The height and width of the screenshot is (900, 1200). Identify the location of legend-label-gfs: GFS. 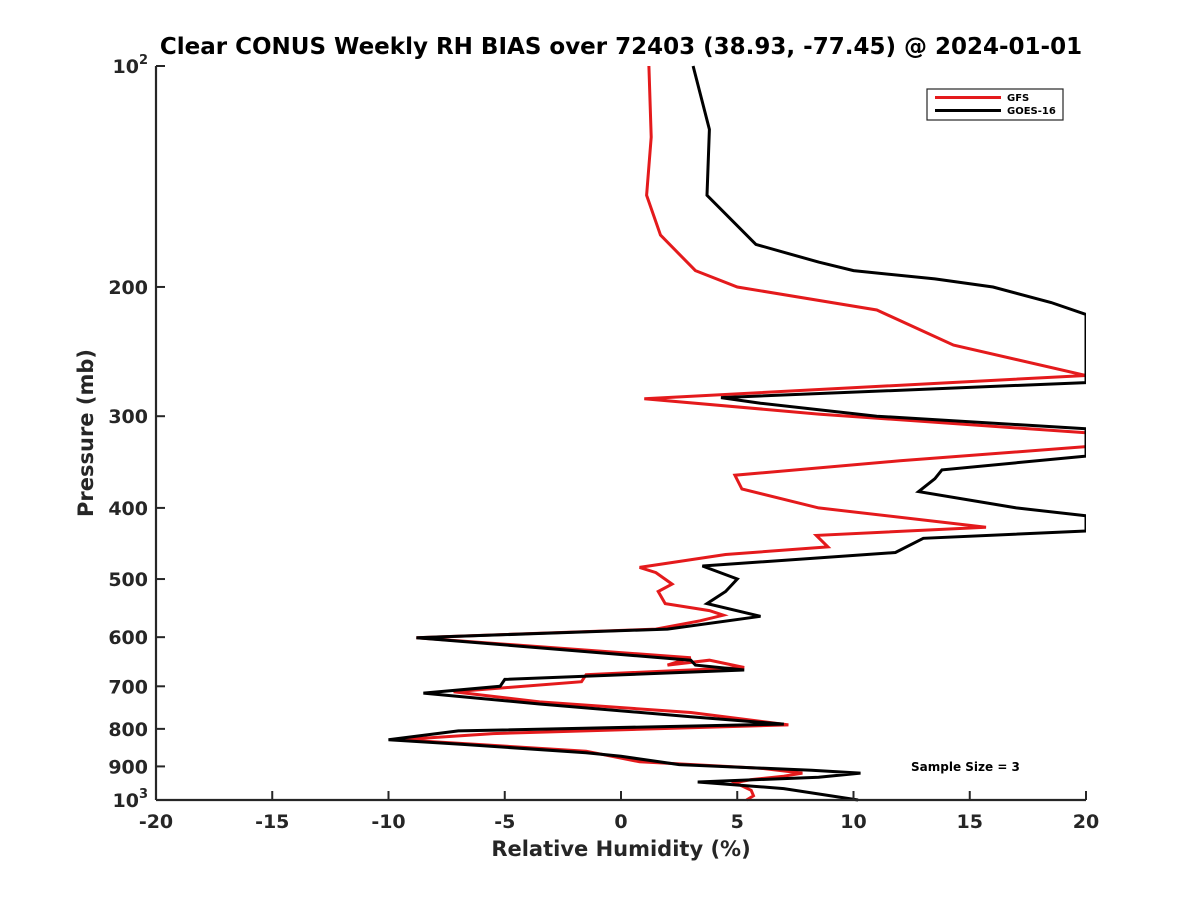
(1018, 98).